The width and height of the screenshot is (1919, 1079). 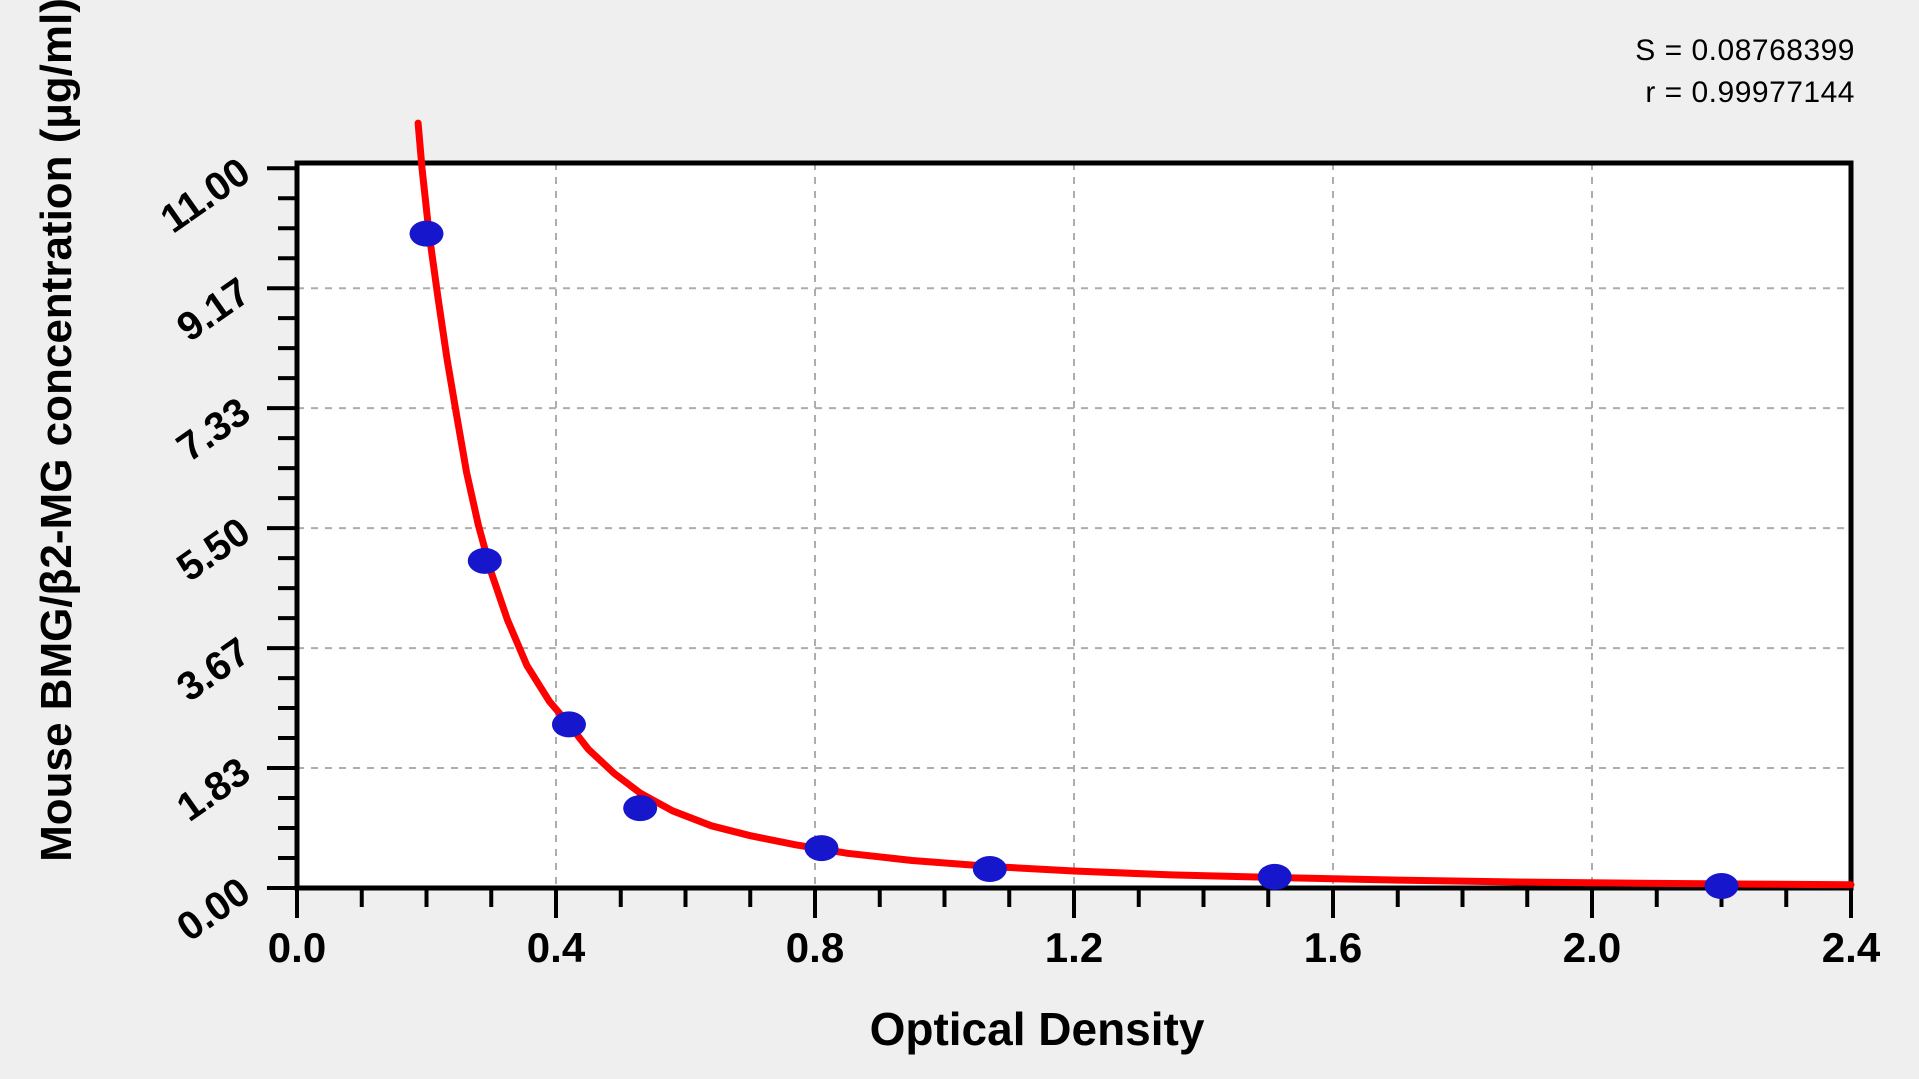 What do you see at coordinates (1074, 947) in the screenshot?
I see `x-tick-label: 1.2` at bounding box center [1074, 947].